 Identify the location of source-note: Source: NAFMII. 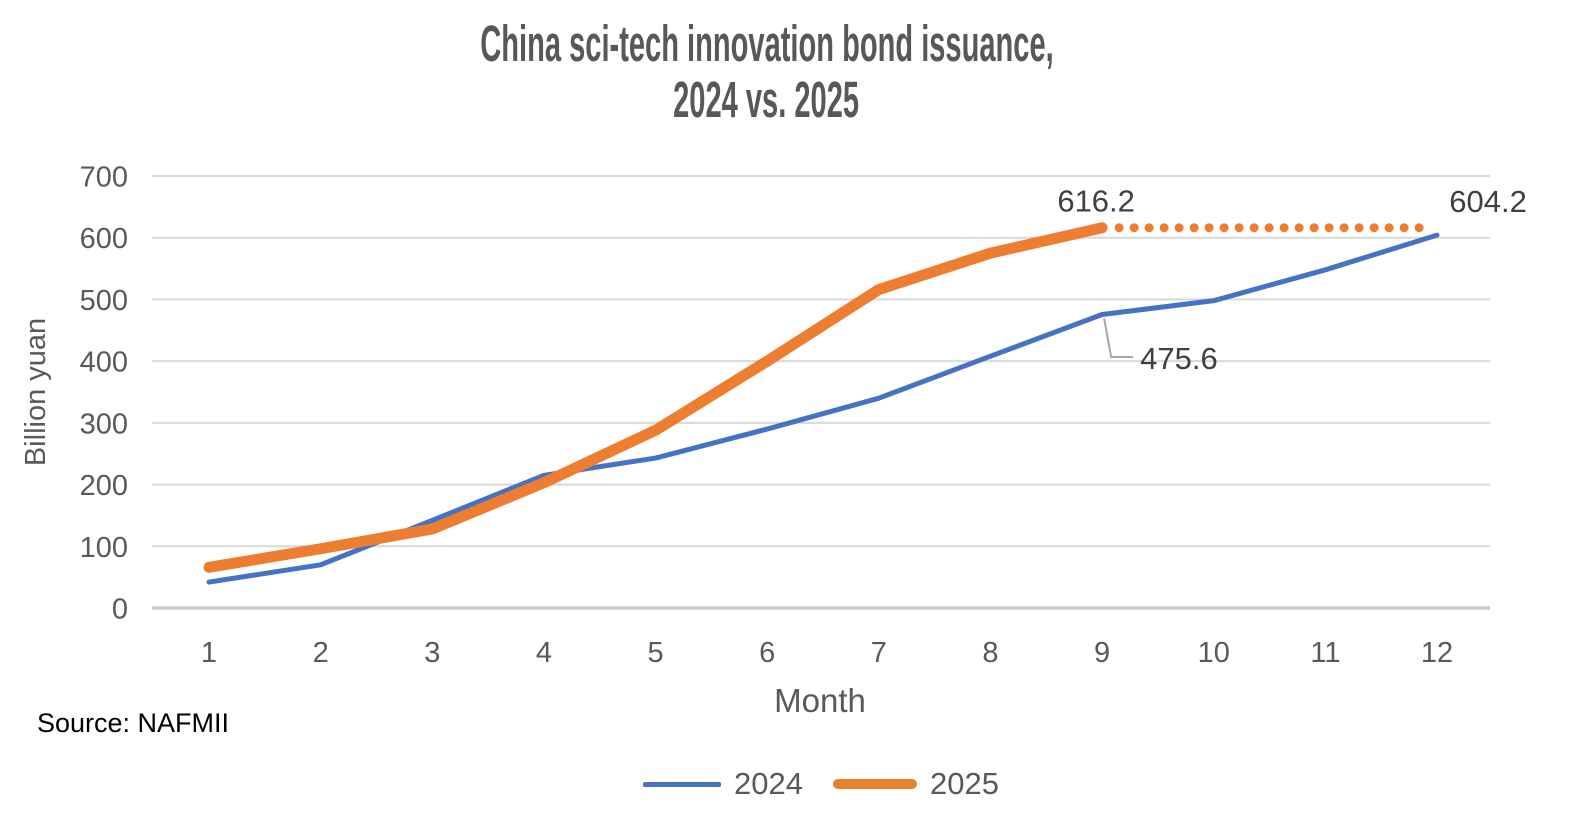
(133, 723).